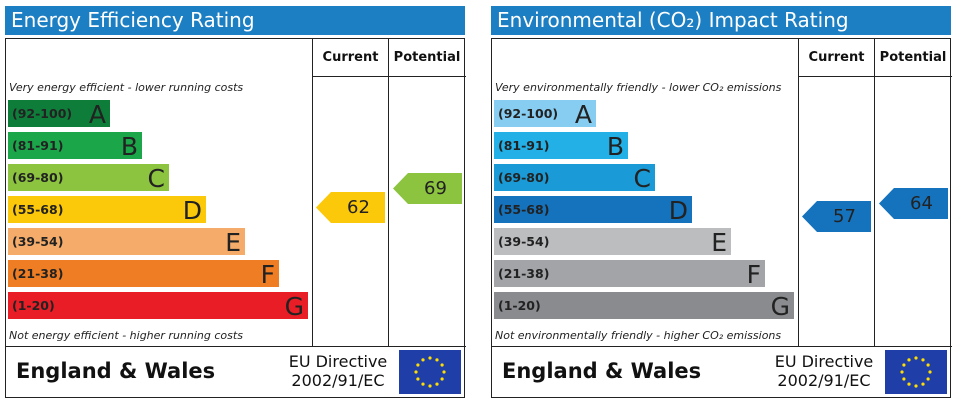 This screenshot has height=404, width=957. Describe the element at coordinates (358, 207) in the screenshot. I see `current-rating-value: 62` at that location.